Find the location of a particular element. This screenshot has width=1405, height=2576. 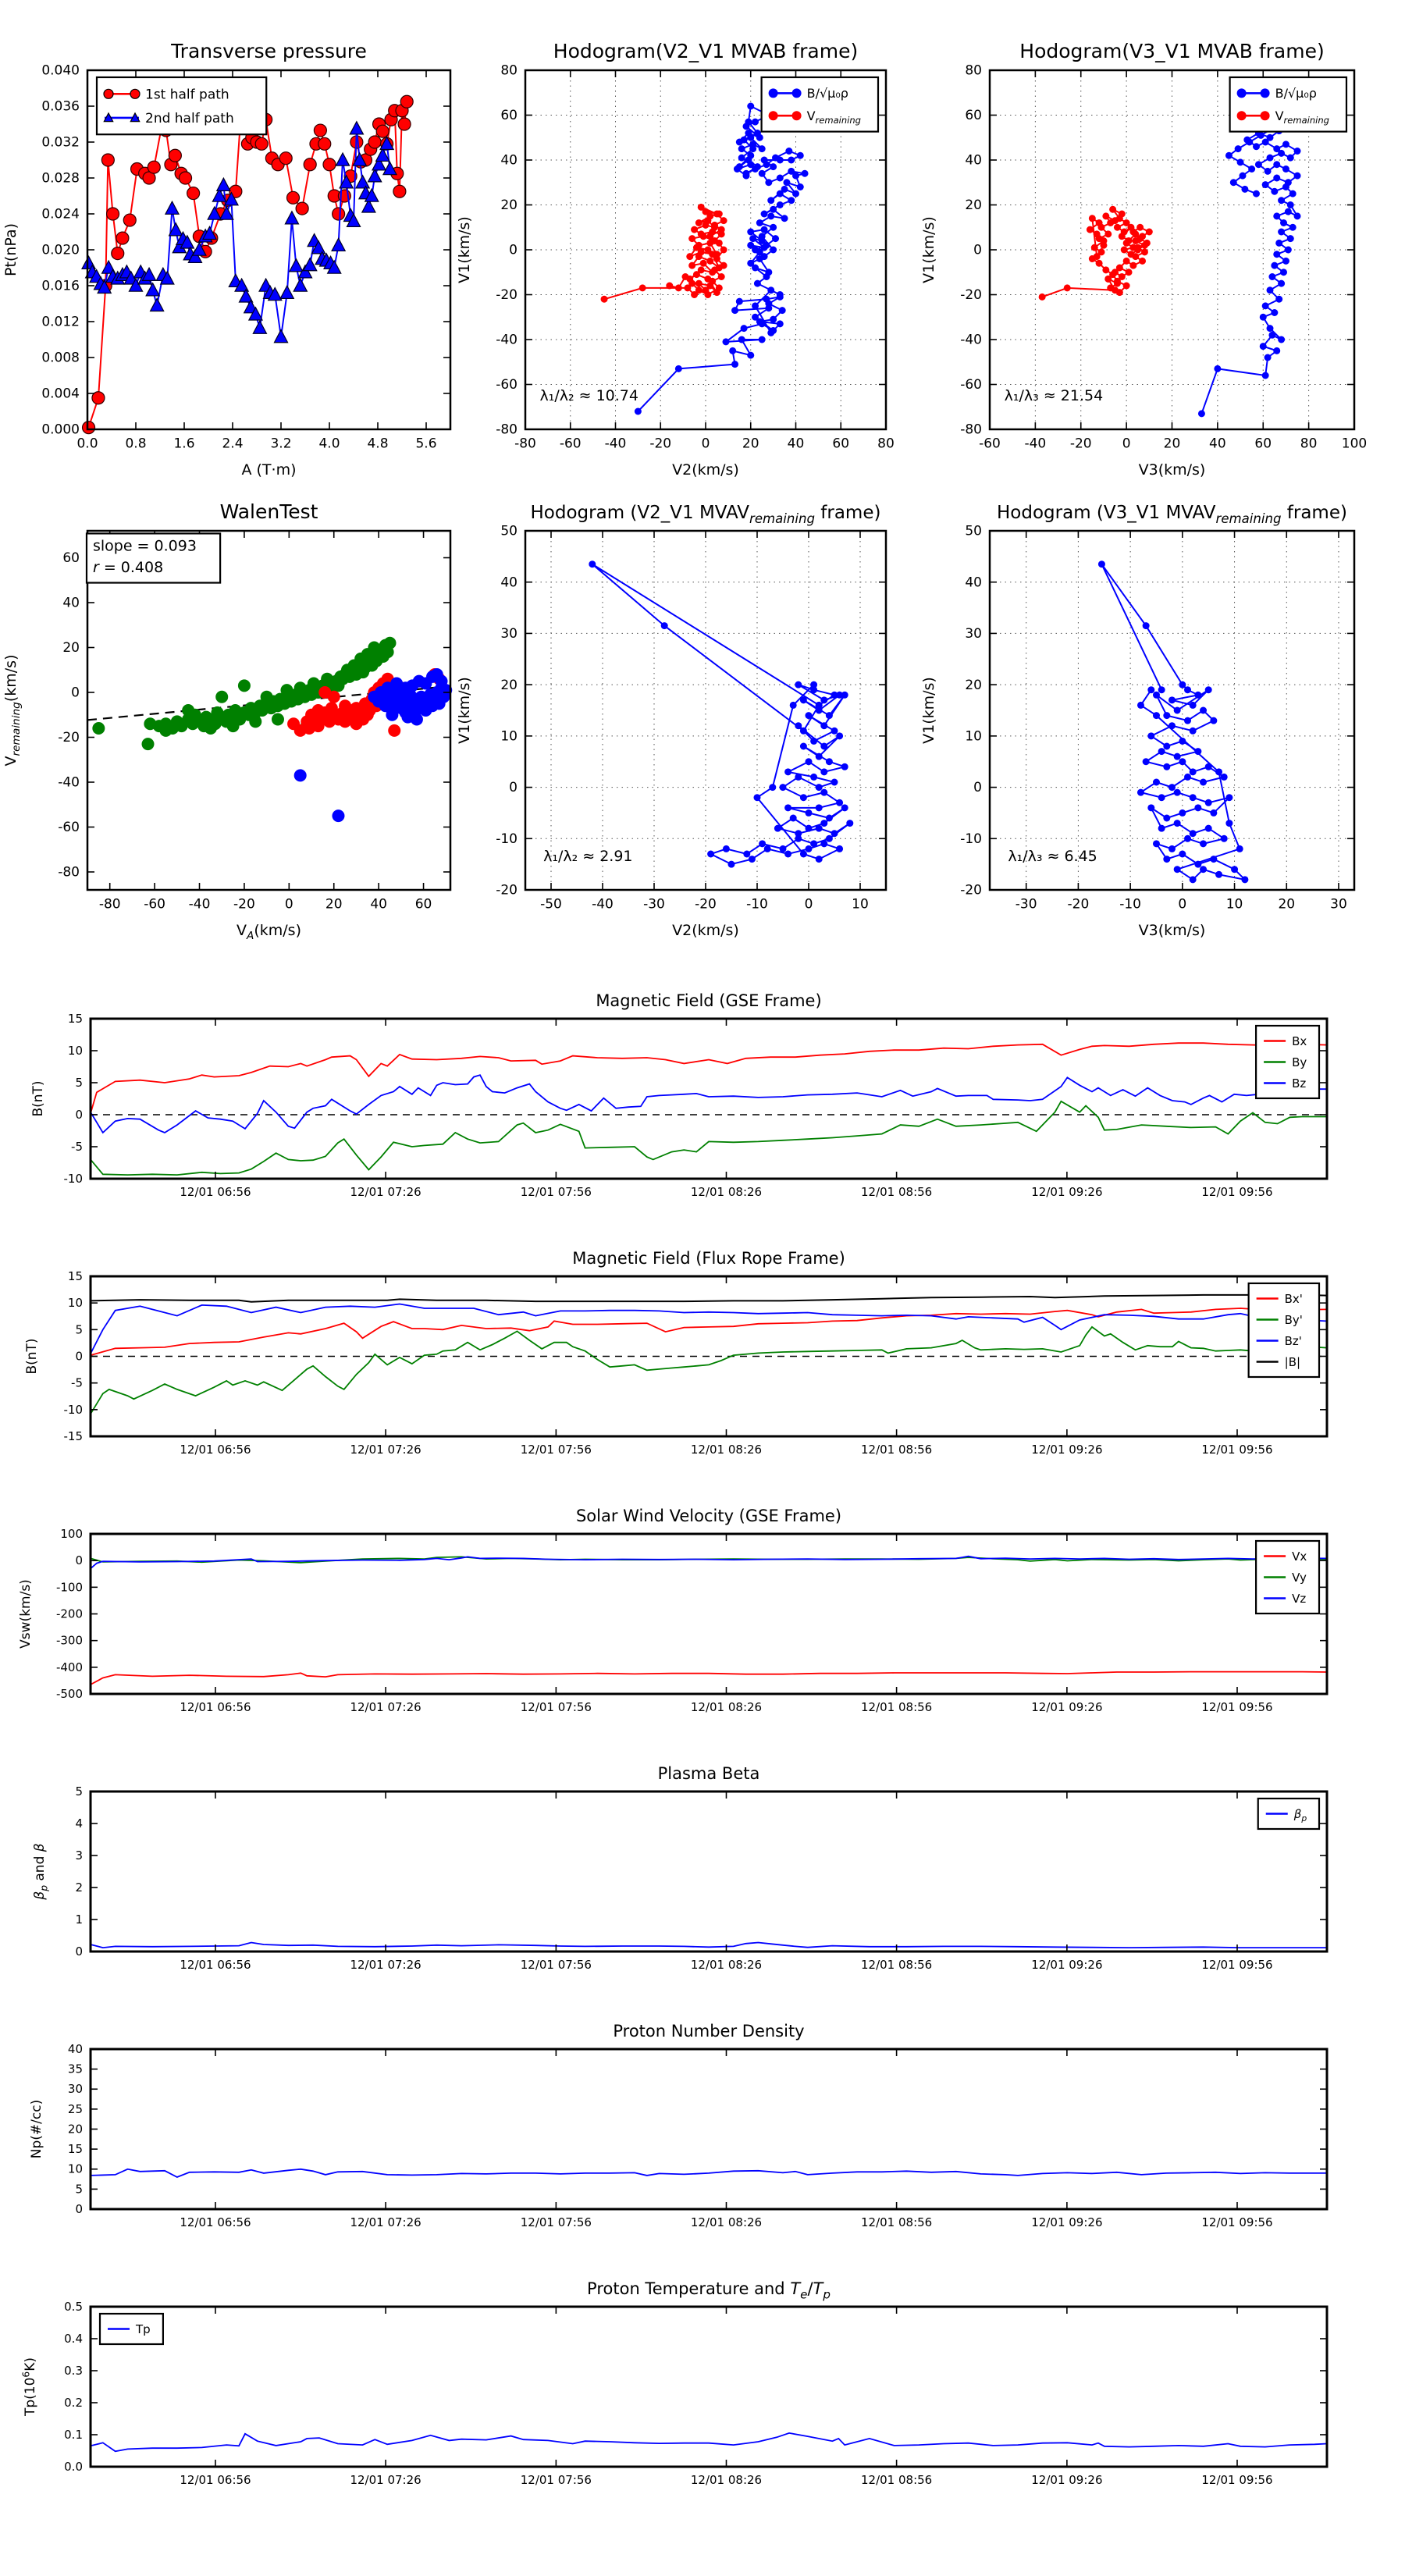

hodogram-v2v1-mvab-legend: B/√μ₀ρ Vremaining is located at coordinates (820, 104).